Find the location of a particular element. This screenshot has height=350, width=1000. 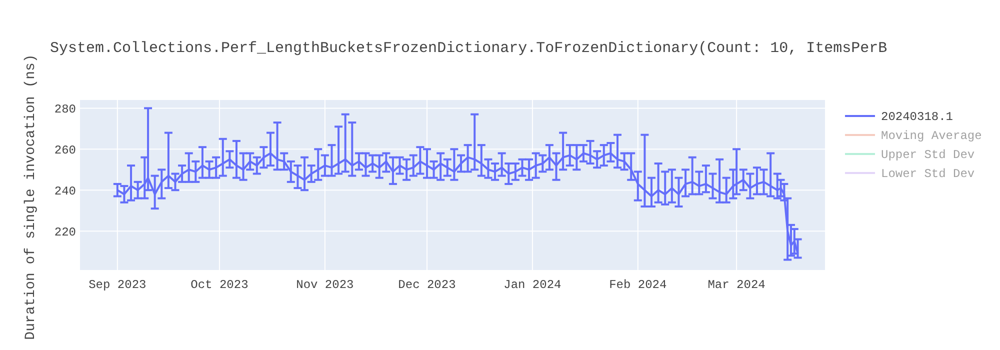

x-tick-label: Feb 2024 is located at coordinates (638, 285).